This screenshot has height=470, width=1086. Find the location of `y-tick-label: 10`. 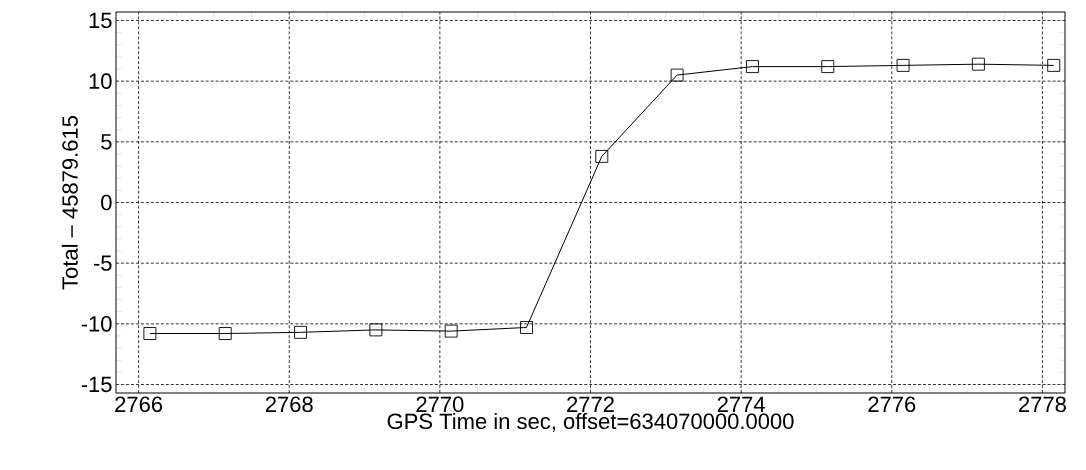

y-tick-label: 10 is located at coordinates (100, 81).